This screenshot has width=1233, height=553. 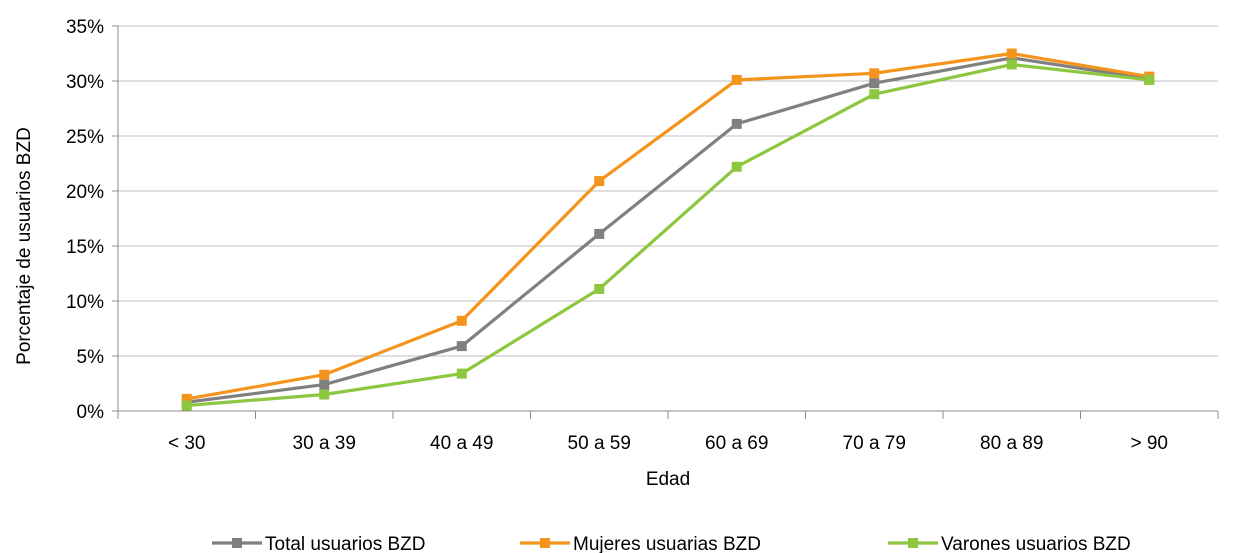 What do you see at coordinates (24, 246) in the screenshot?
I see `y-axis-title: Porcentaje de usuarios BZD` at bounding box center [24, 246].